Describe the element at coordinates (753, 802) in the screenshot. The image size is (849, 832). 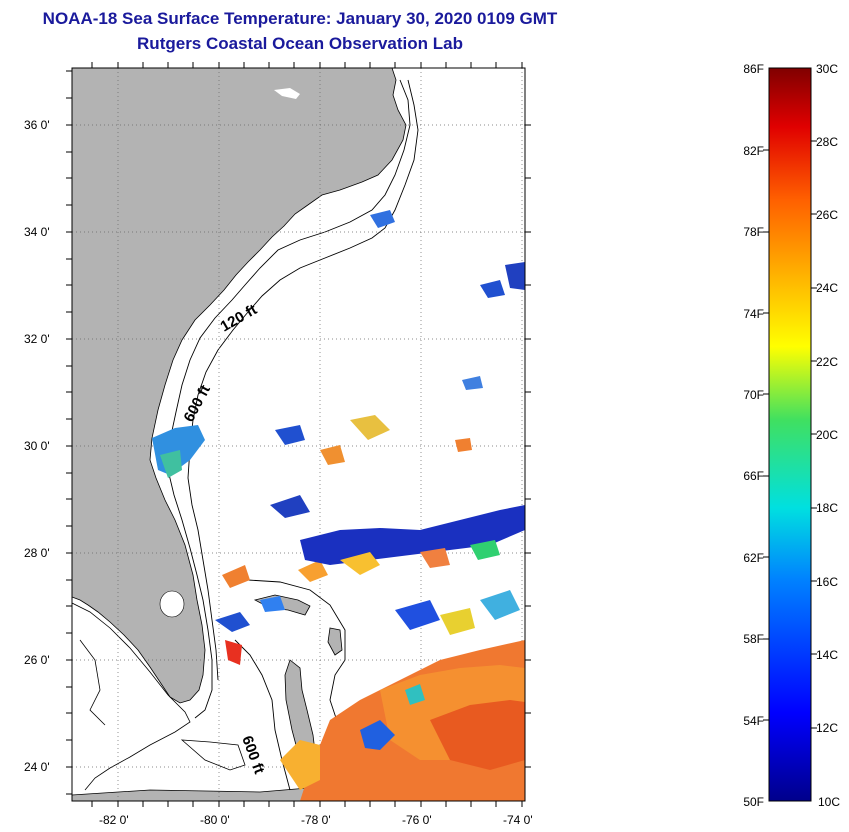
I see `cb-f-50: 50F` at that location.